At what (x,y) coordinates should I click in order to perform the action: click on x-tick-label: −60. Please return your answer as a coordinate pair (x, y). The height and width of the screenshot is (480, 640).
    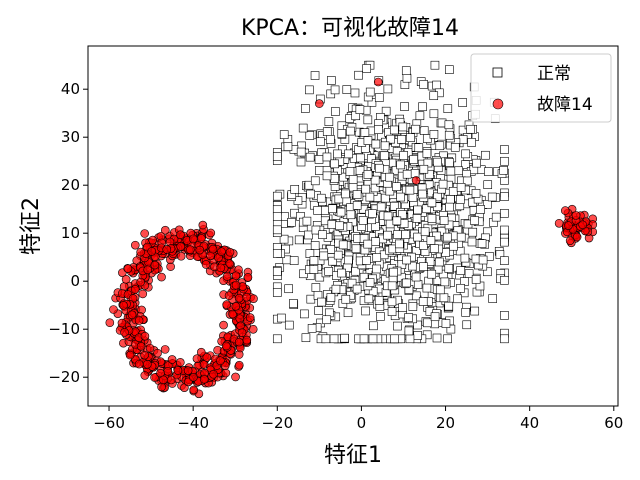
    Looking at the image, I should click on (109, 423).